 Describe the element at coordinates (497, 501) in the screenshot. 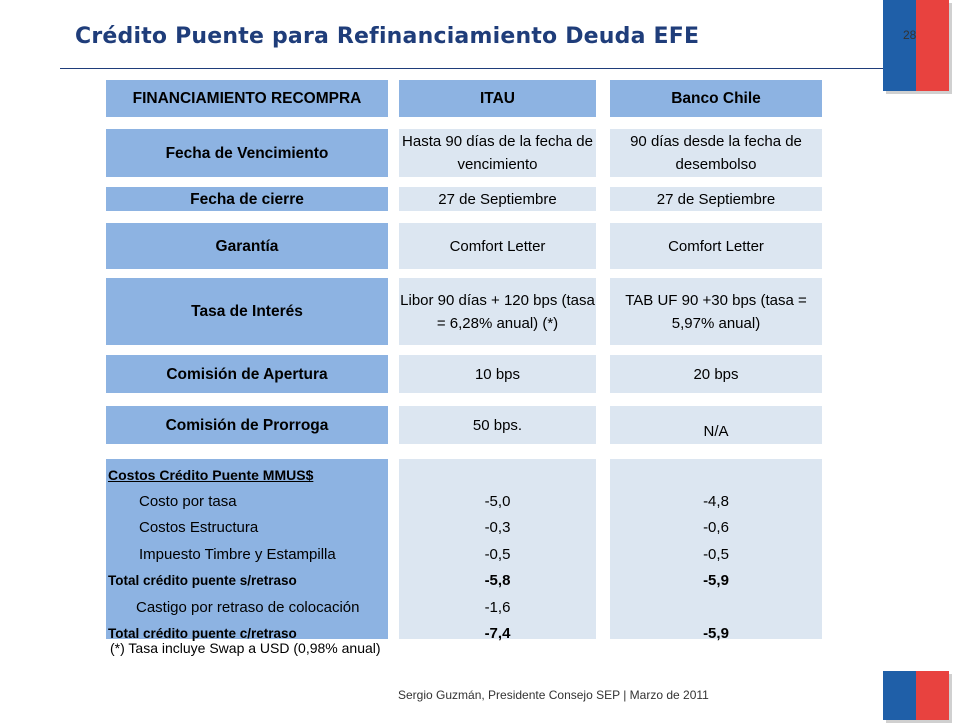

I see `cost-itau-tasa: -5,0` at that location.